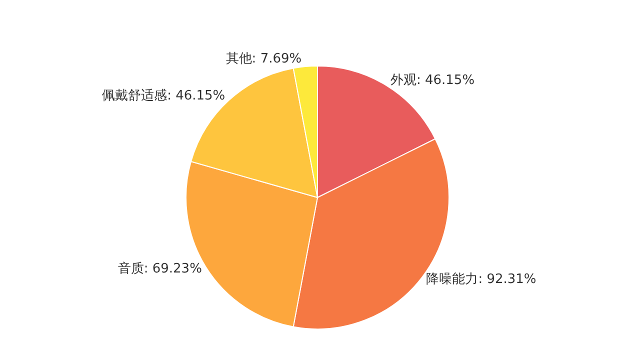  What do you see at coordinates (264, 59) in the screenshot?
I see `slice-label: 其他: 7.69%` at bounding box center [264, 59].